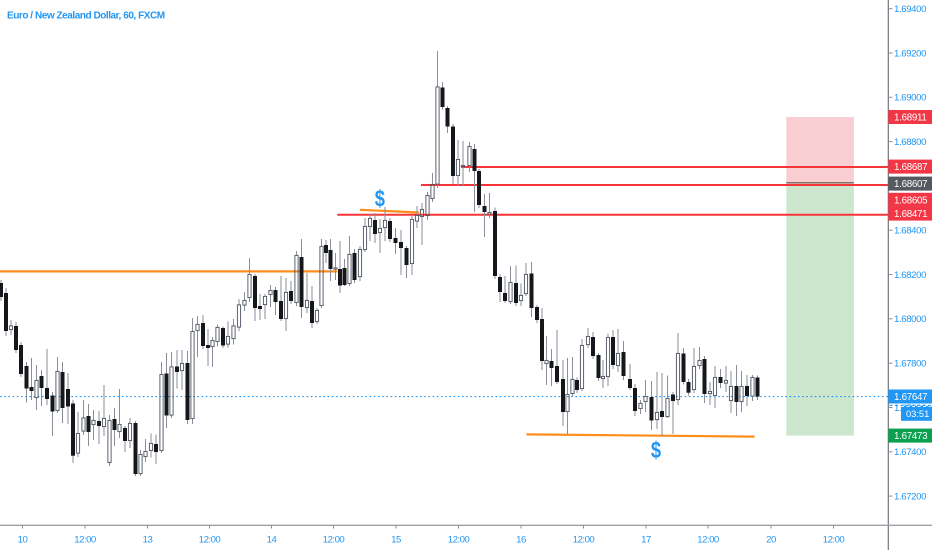 Image resolution: width=932 pixels, height=550 pixels. I want to click on svg-text: 13, so click(148, 540).